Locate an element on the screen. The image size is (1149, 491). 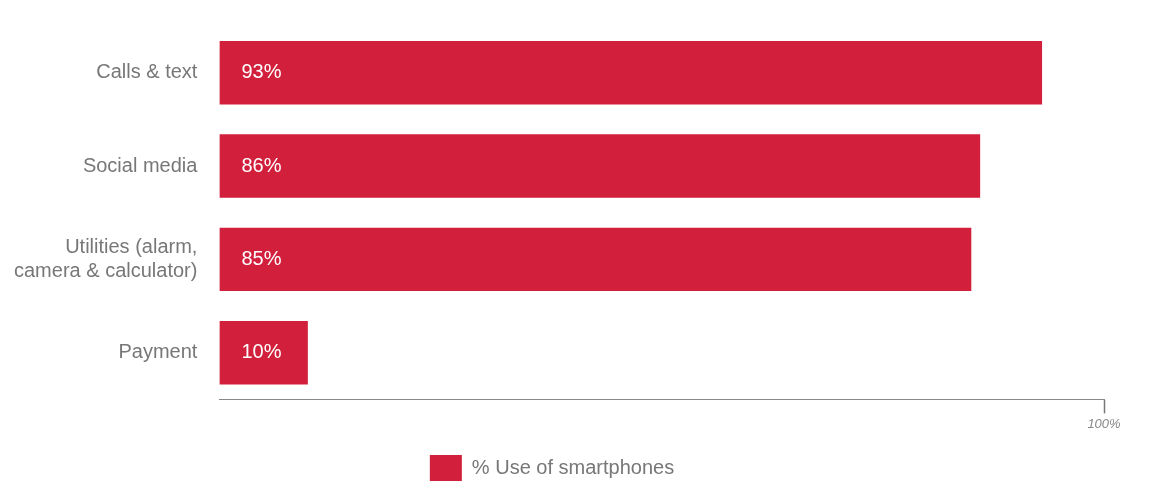
data-label: 10% is located at coordinates (261, 351).